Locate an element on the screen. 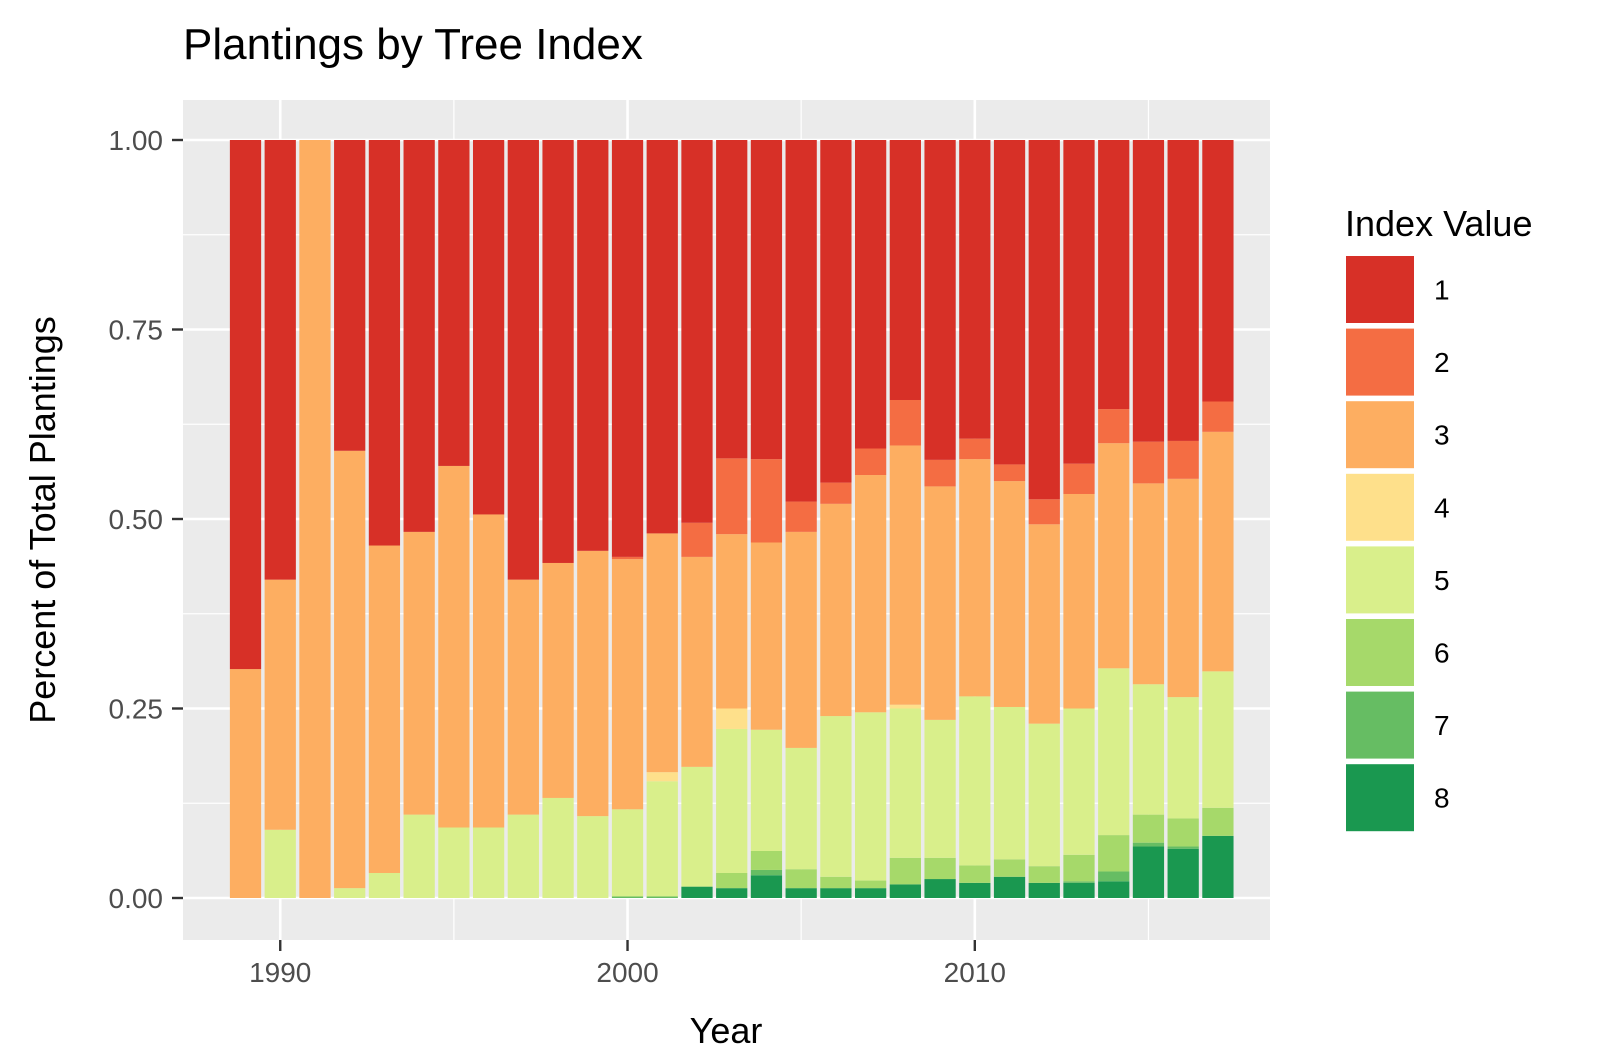  x-axis: 1990 2000 2010 is located at coordinates (627, 964).